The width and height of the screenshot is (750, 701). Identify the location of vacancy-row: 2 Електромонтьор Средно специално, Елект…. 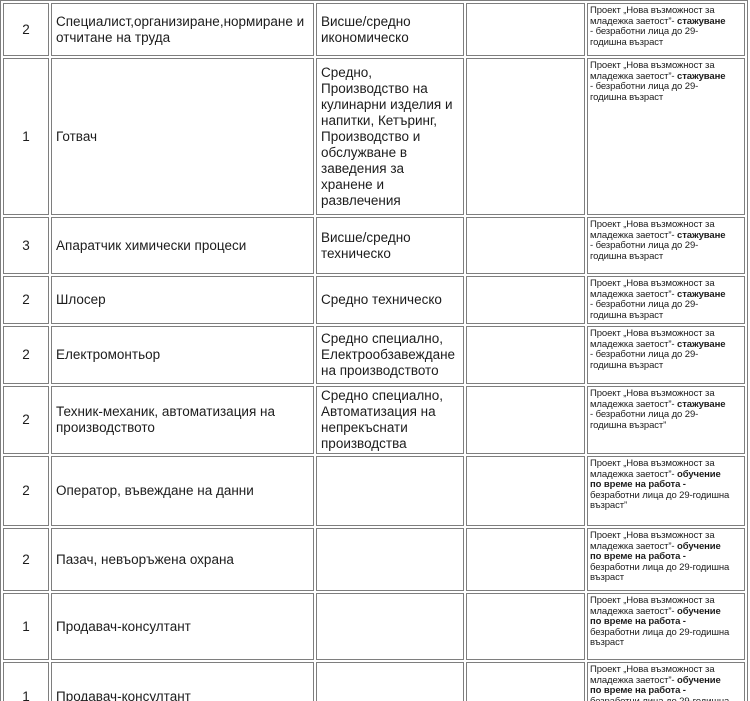
(374, 355).